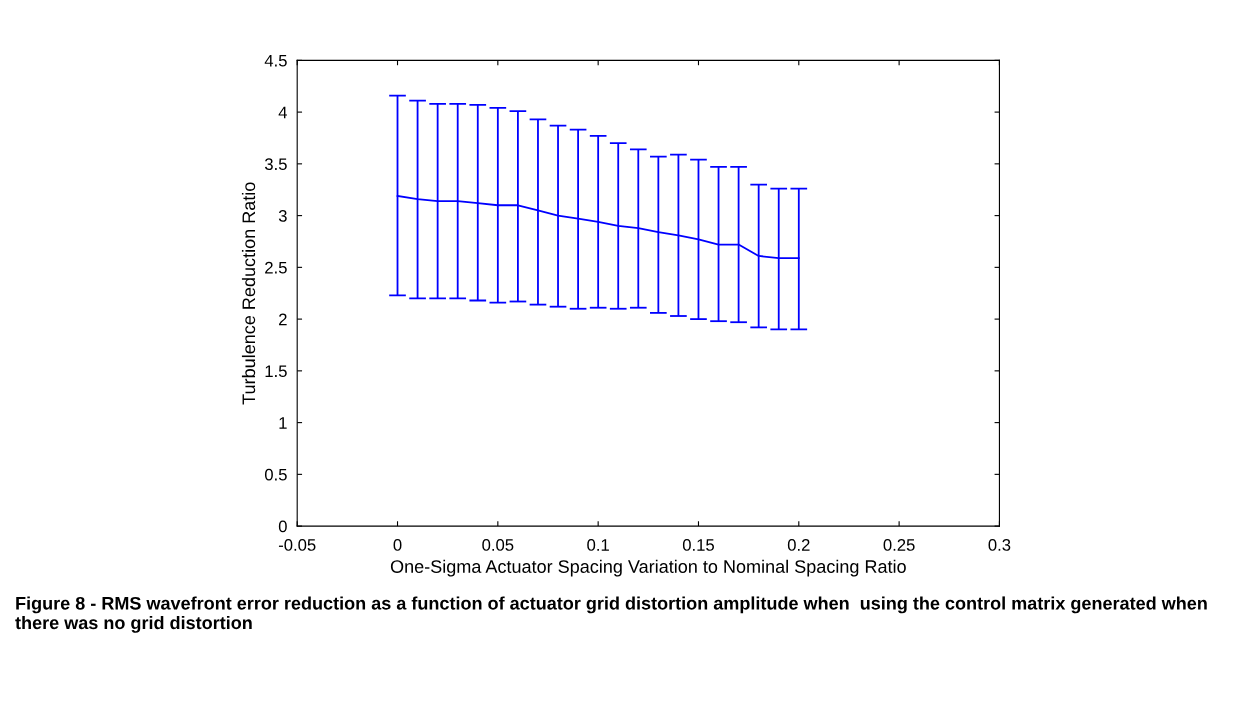 This screenshot has height=710, width=1254. I want to click on y-tick-label: 1.5, so click(276, 371).